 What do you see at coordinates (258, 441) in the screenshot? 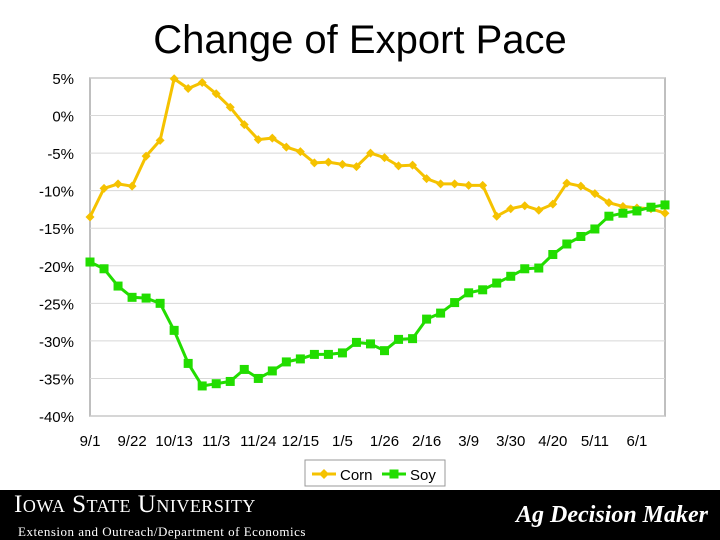
I see `x-tick-label: 11/24` at bounding box center [258, 441].